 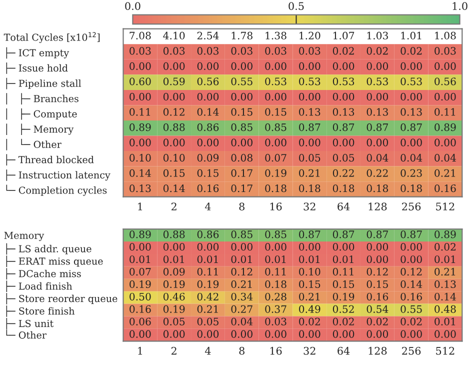 What do you see at coordinates (38, 53) in the screenshot?
I see `y-tick-label: ├─ ICT empty` at bounding box center [38, 53].